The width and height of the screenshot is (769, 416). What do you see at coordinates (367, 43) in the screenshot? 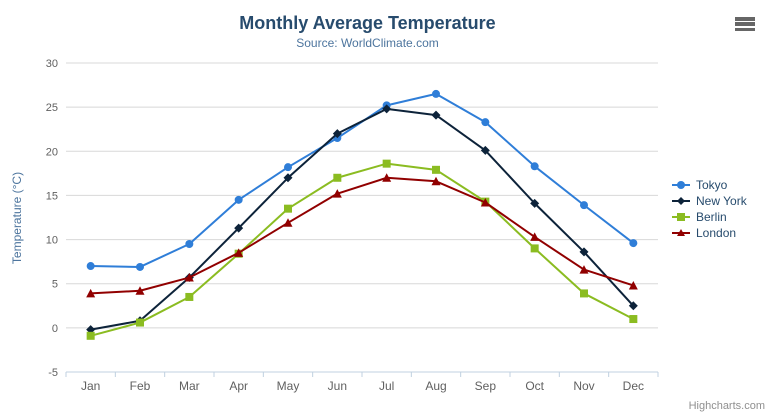
I see `chart-subtitle: Source: WorldClimate.com` at bounding box center [367, 43].